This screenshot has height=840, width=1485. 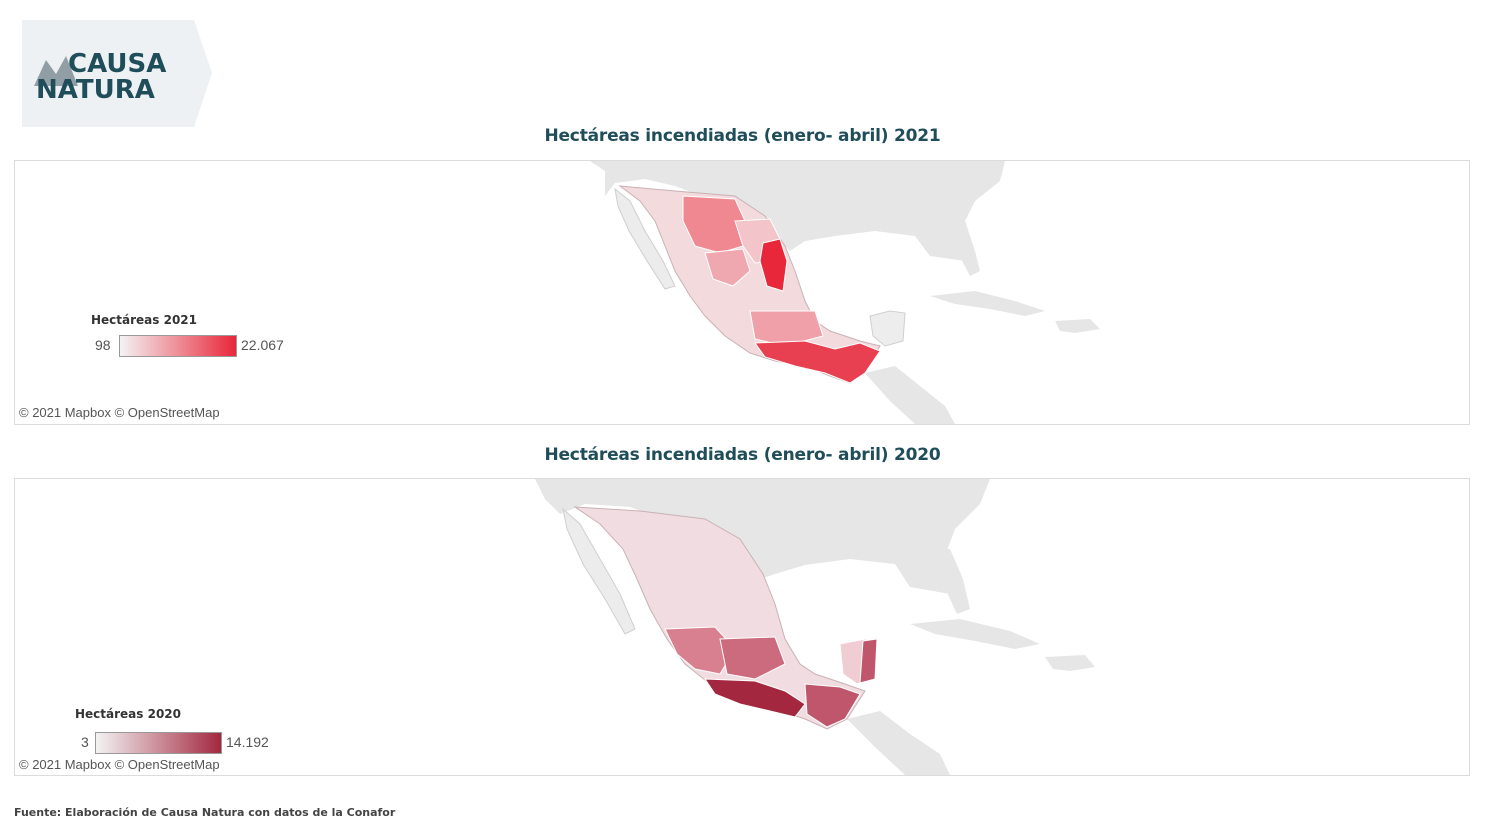 I want to click on map-2020-attribution: © 2021 Mapbox © OpenStreetMap, so click(x=119, y=764).